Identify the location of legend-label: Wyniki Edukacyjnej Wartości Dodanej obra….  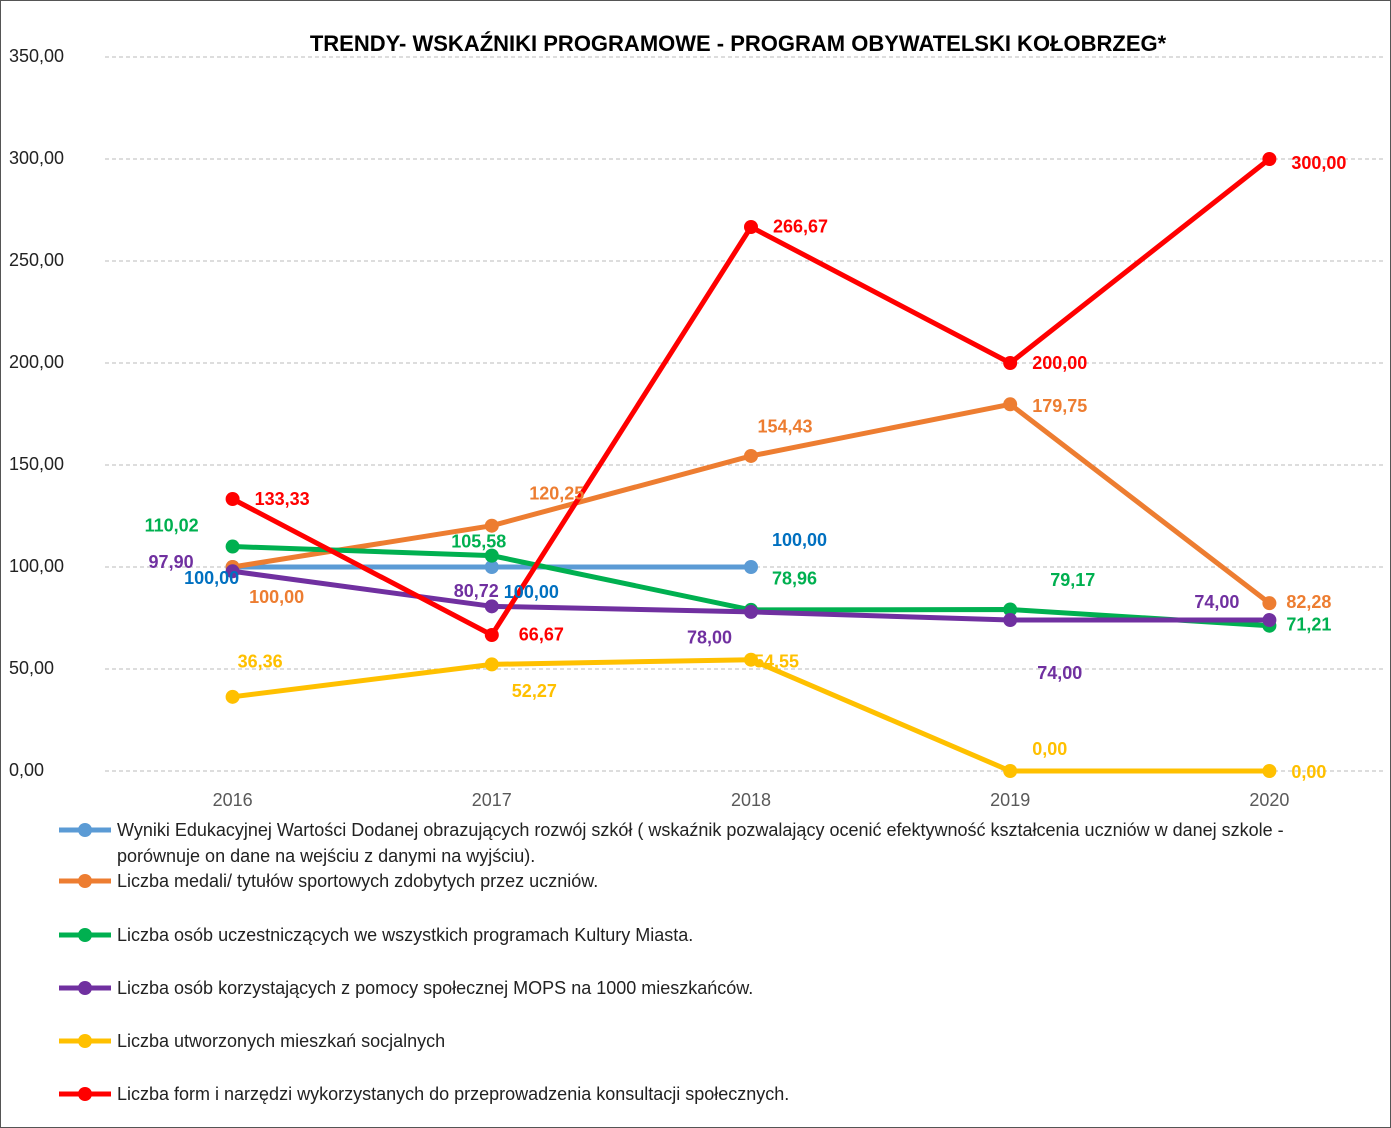
(700, 843).